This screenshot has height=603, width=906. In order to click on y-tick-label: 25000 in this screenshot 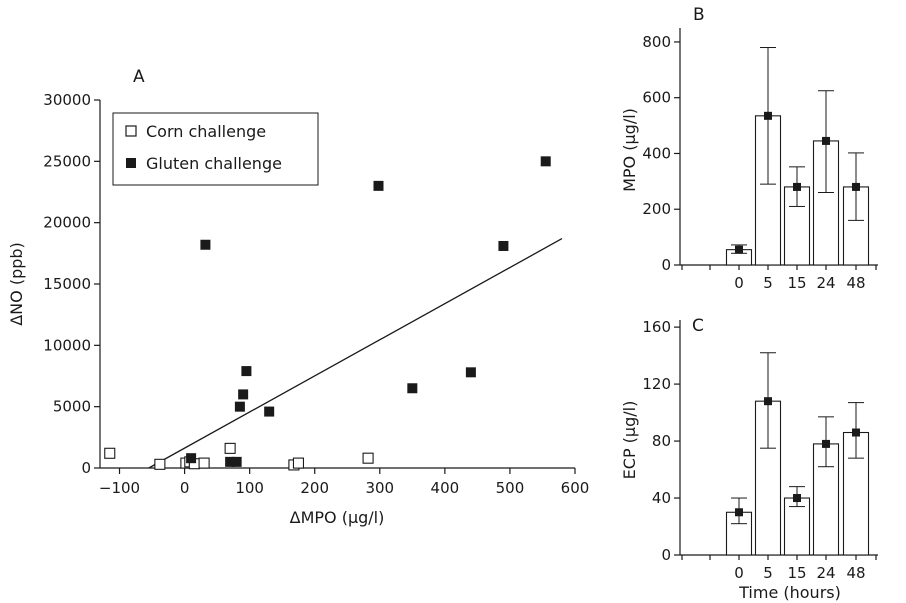, I will do `click(67, 161)`.